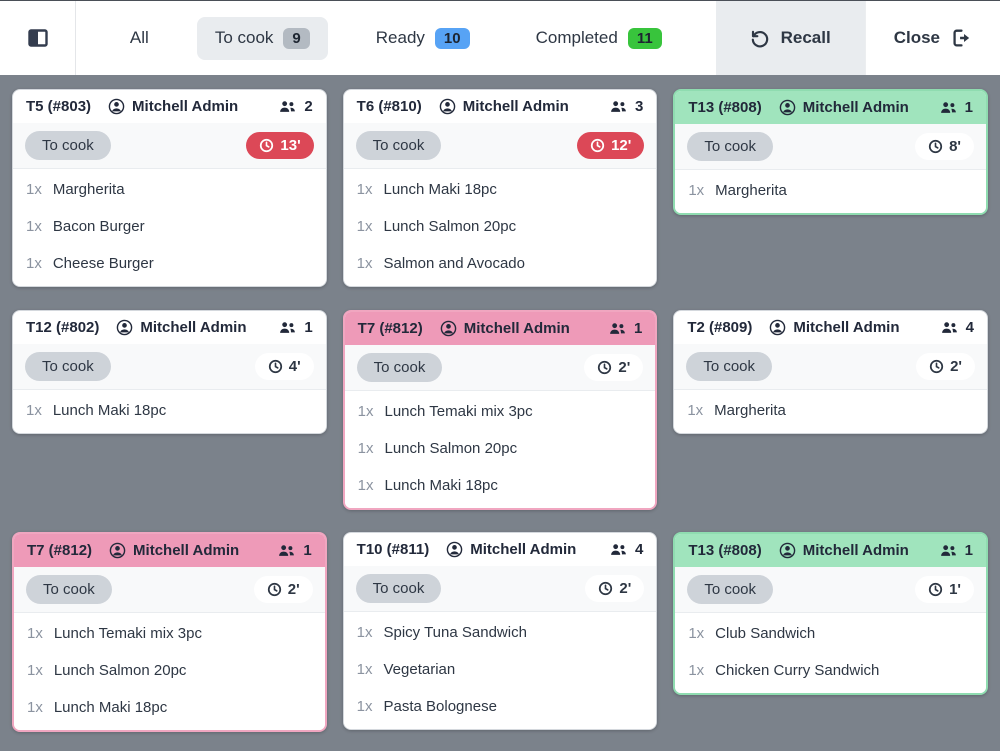  I want to click on order-card: T10 (#811) Mitchell Admin, so click(500, 631).